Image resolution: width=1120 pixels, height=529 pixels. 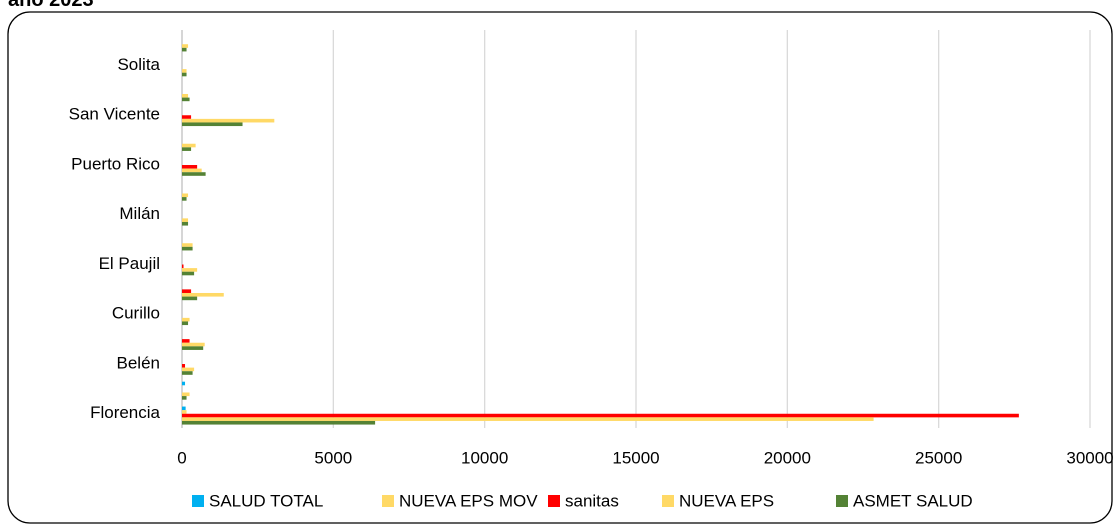 I want to click on y-tick-label: Florencia, so click(x=125, y=412).